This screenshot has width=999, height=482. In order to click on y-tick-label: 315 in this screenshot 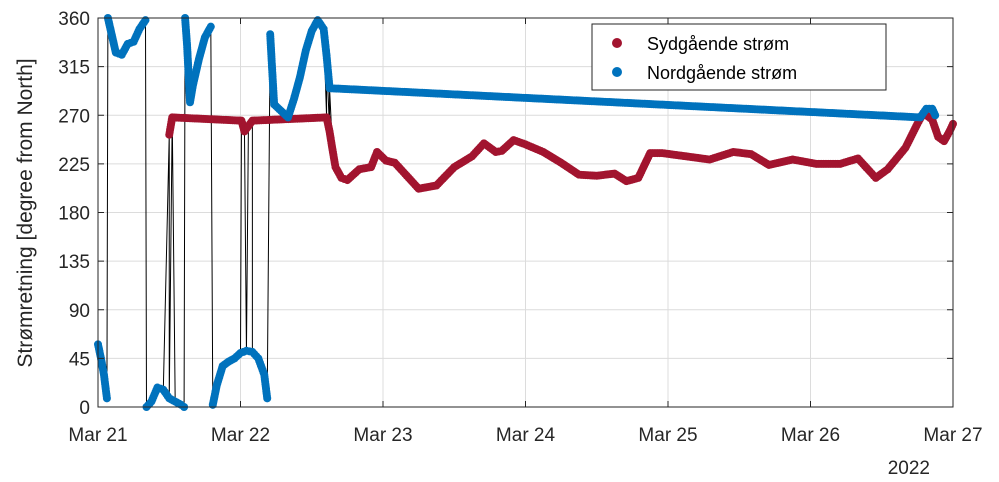, I will do `click(74, 68)`.